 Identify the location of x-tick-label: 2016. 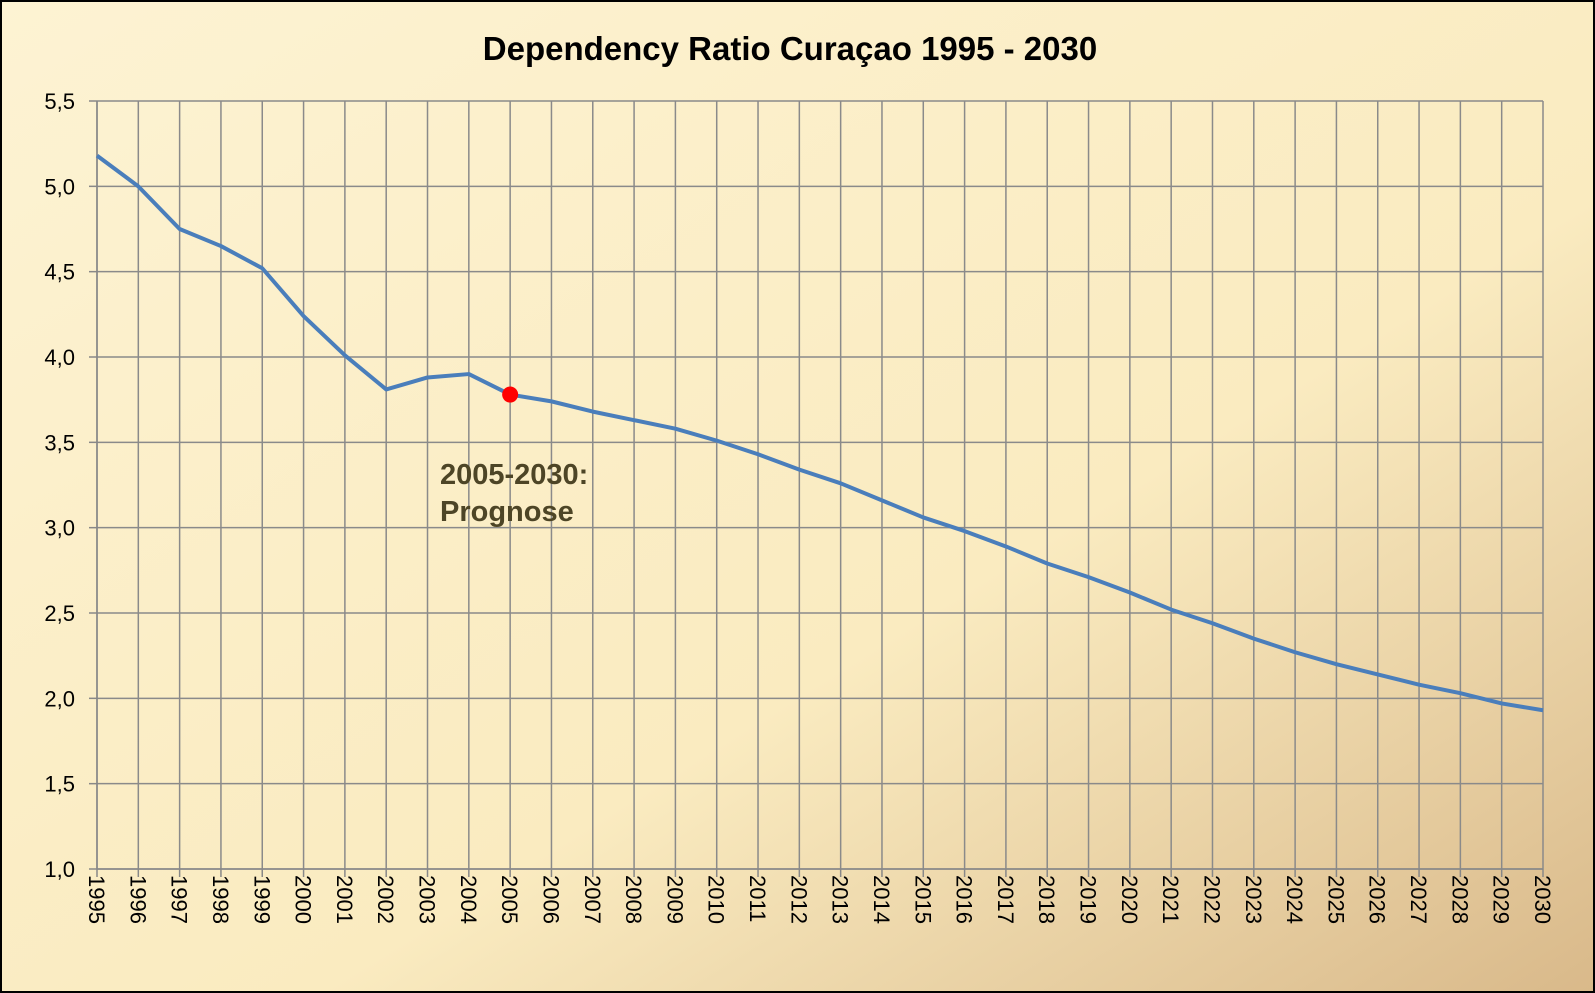
(964, 899).